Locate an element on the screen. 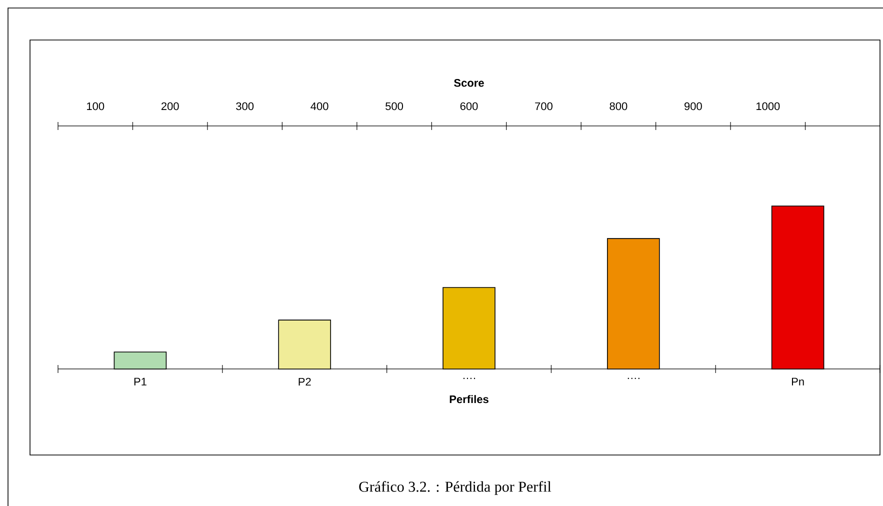  x2-tick-label: 900 is located at coordinates (693, 106).